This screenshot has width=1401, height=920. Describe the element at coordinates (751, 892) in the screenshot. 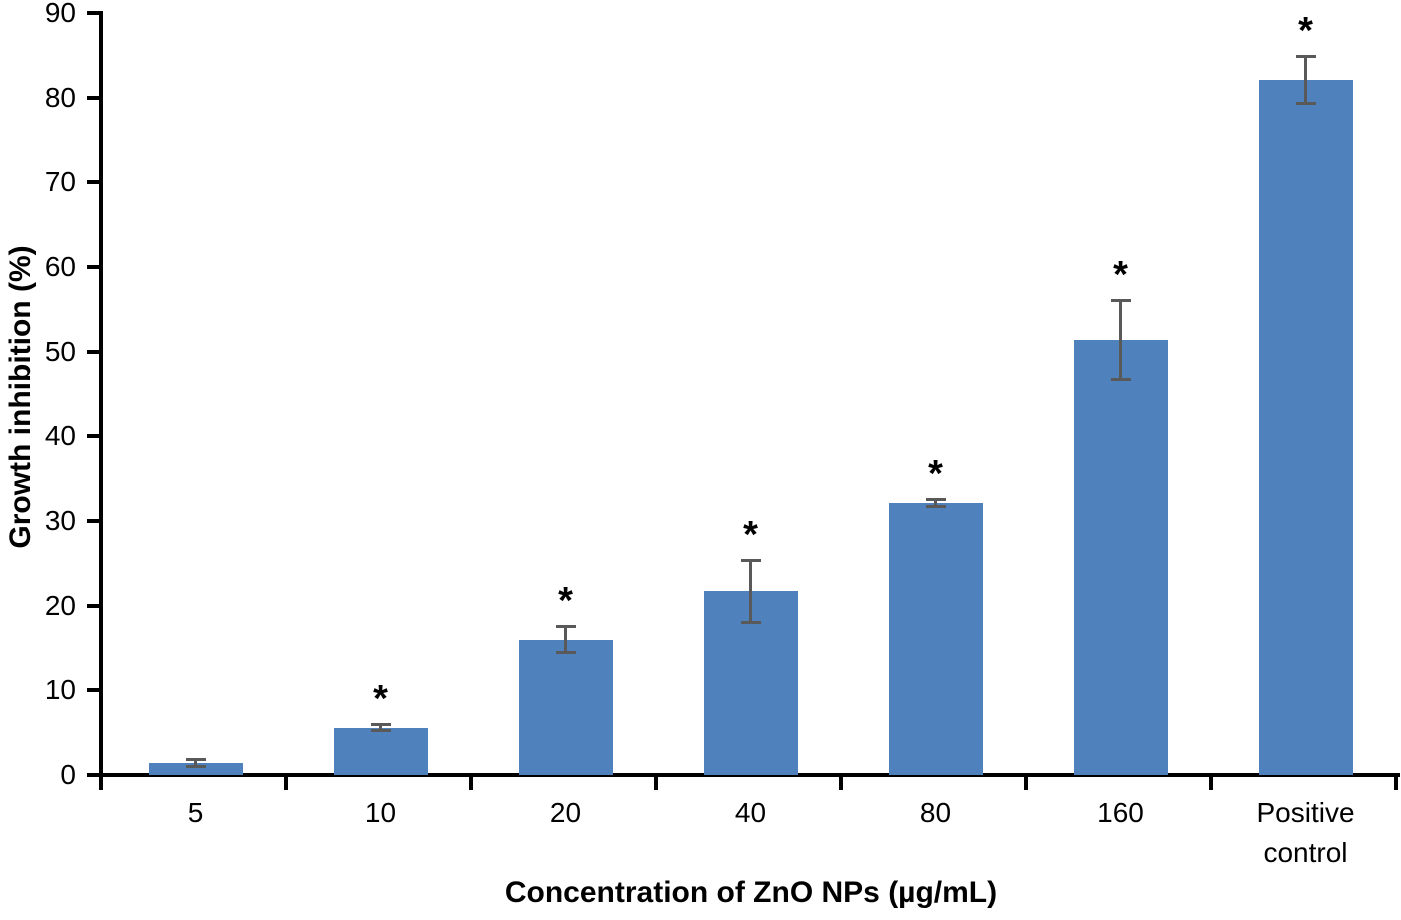

I see `x-axis-title: Concentration of ZnO NPs (µg/mL)` at that location.